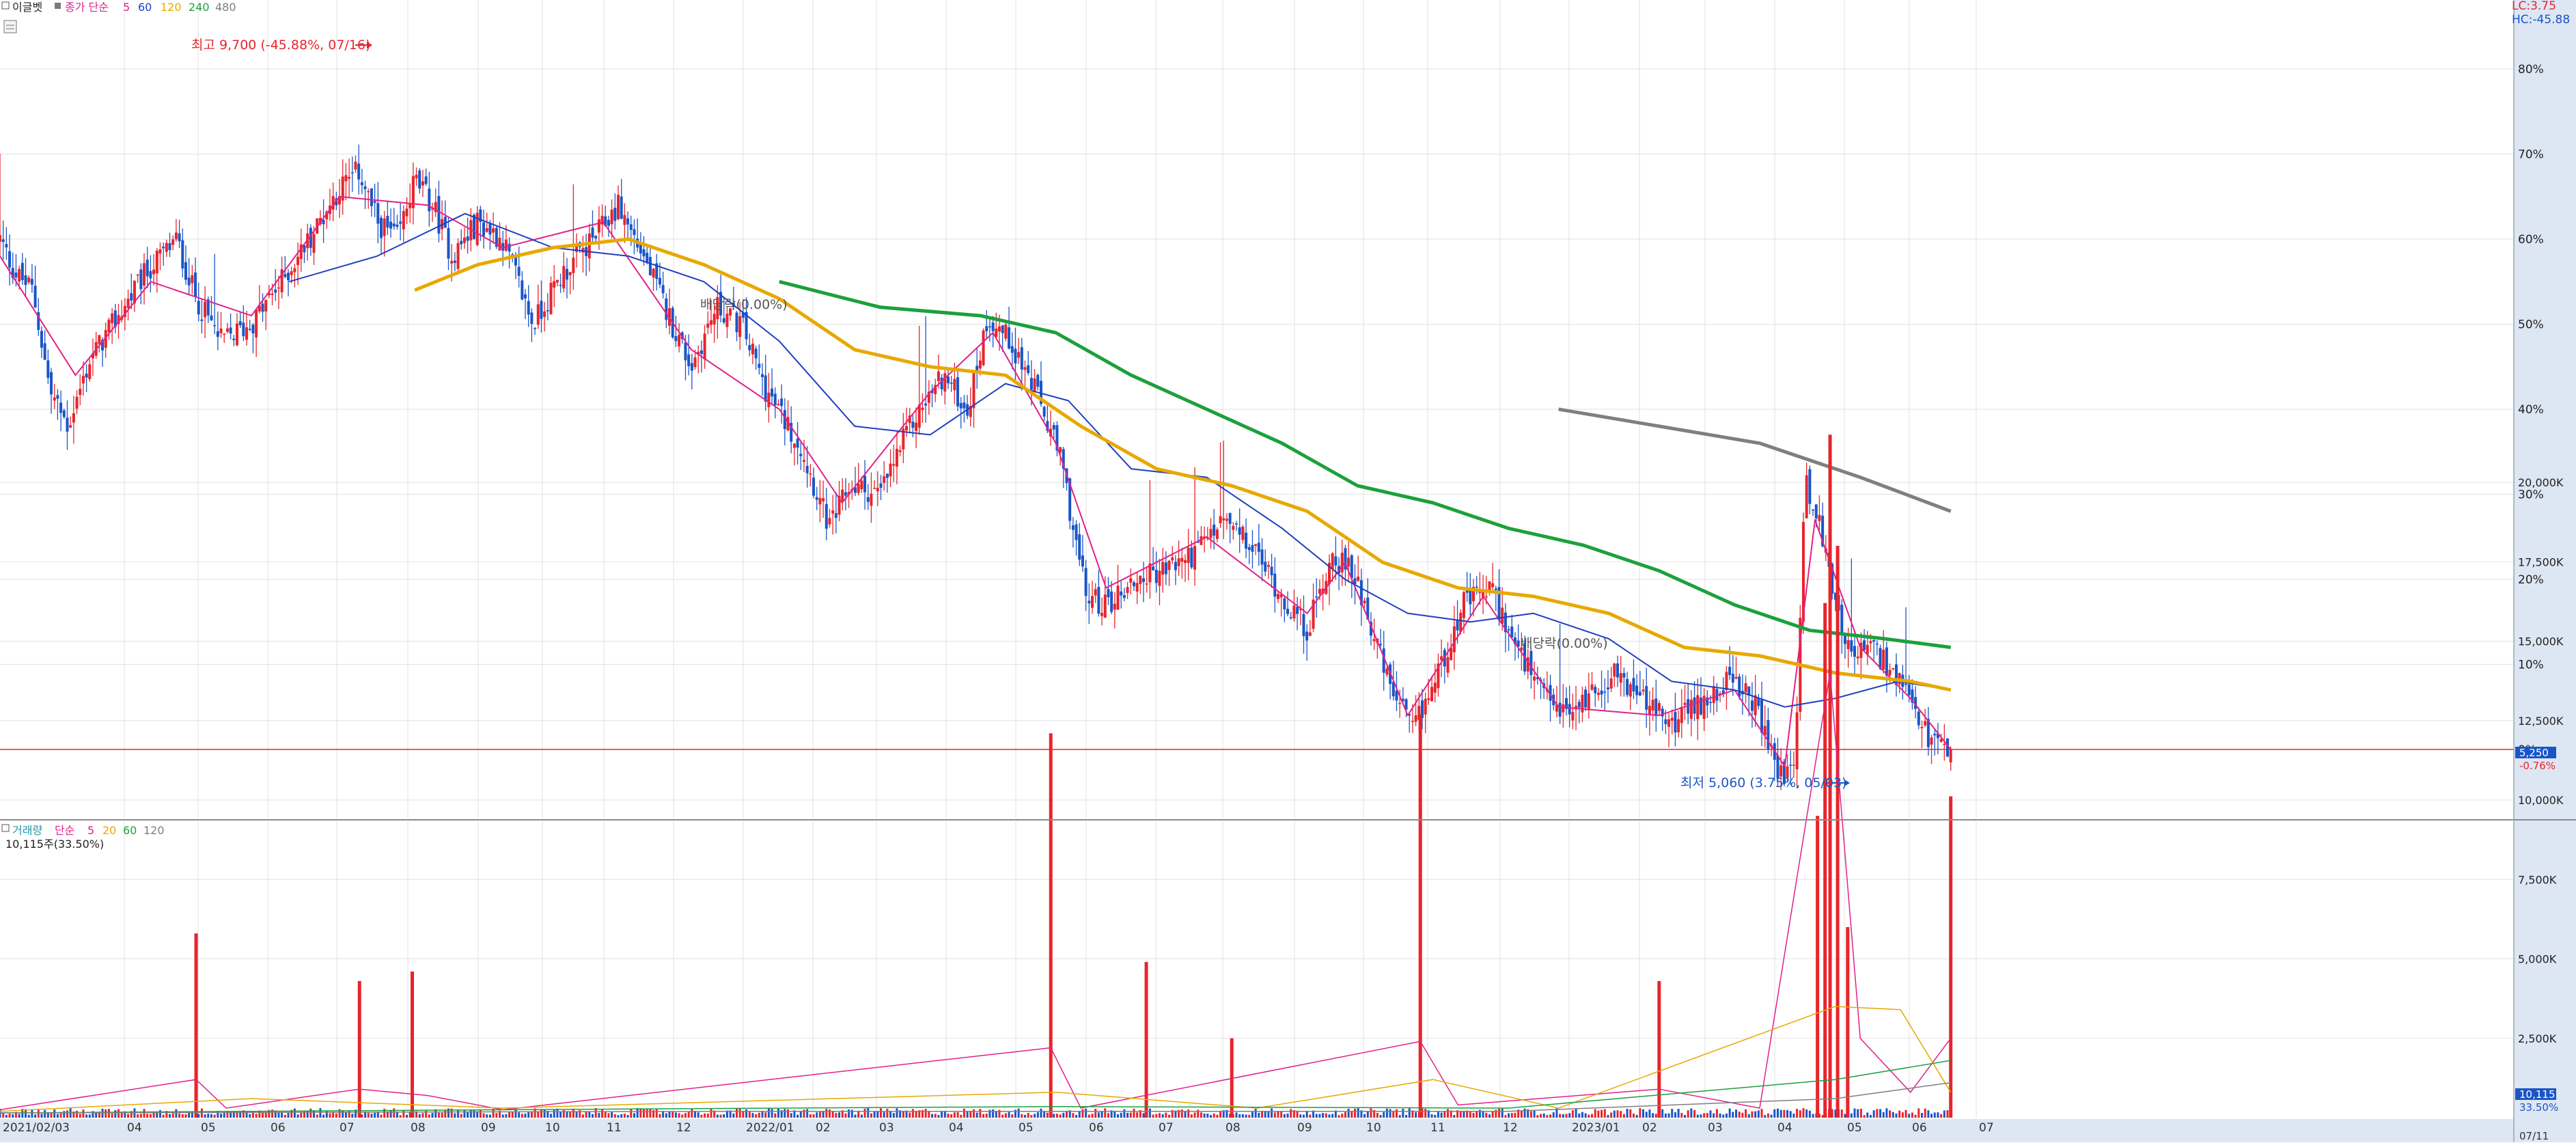  What do you see at coordinates (127, 7) in the screenshot?
I see `ma-legend-5: 5` at bounding box center [127, 7].